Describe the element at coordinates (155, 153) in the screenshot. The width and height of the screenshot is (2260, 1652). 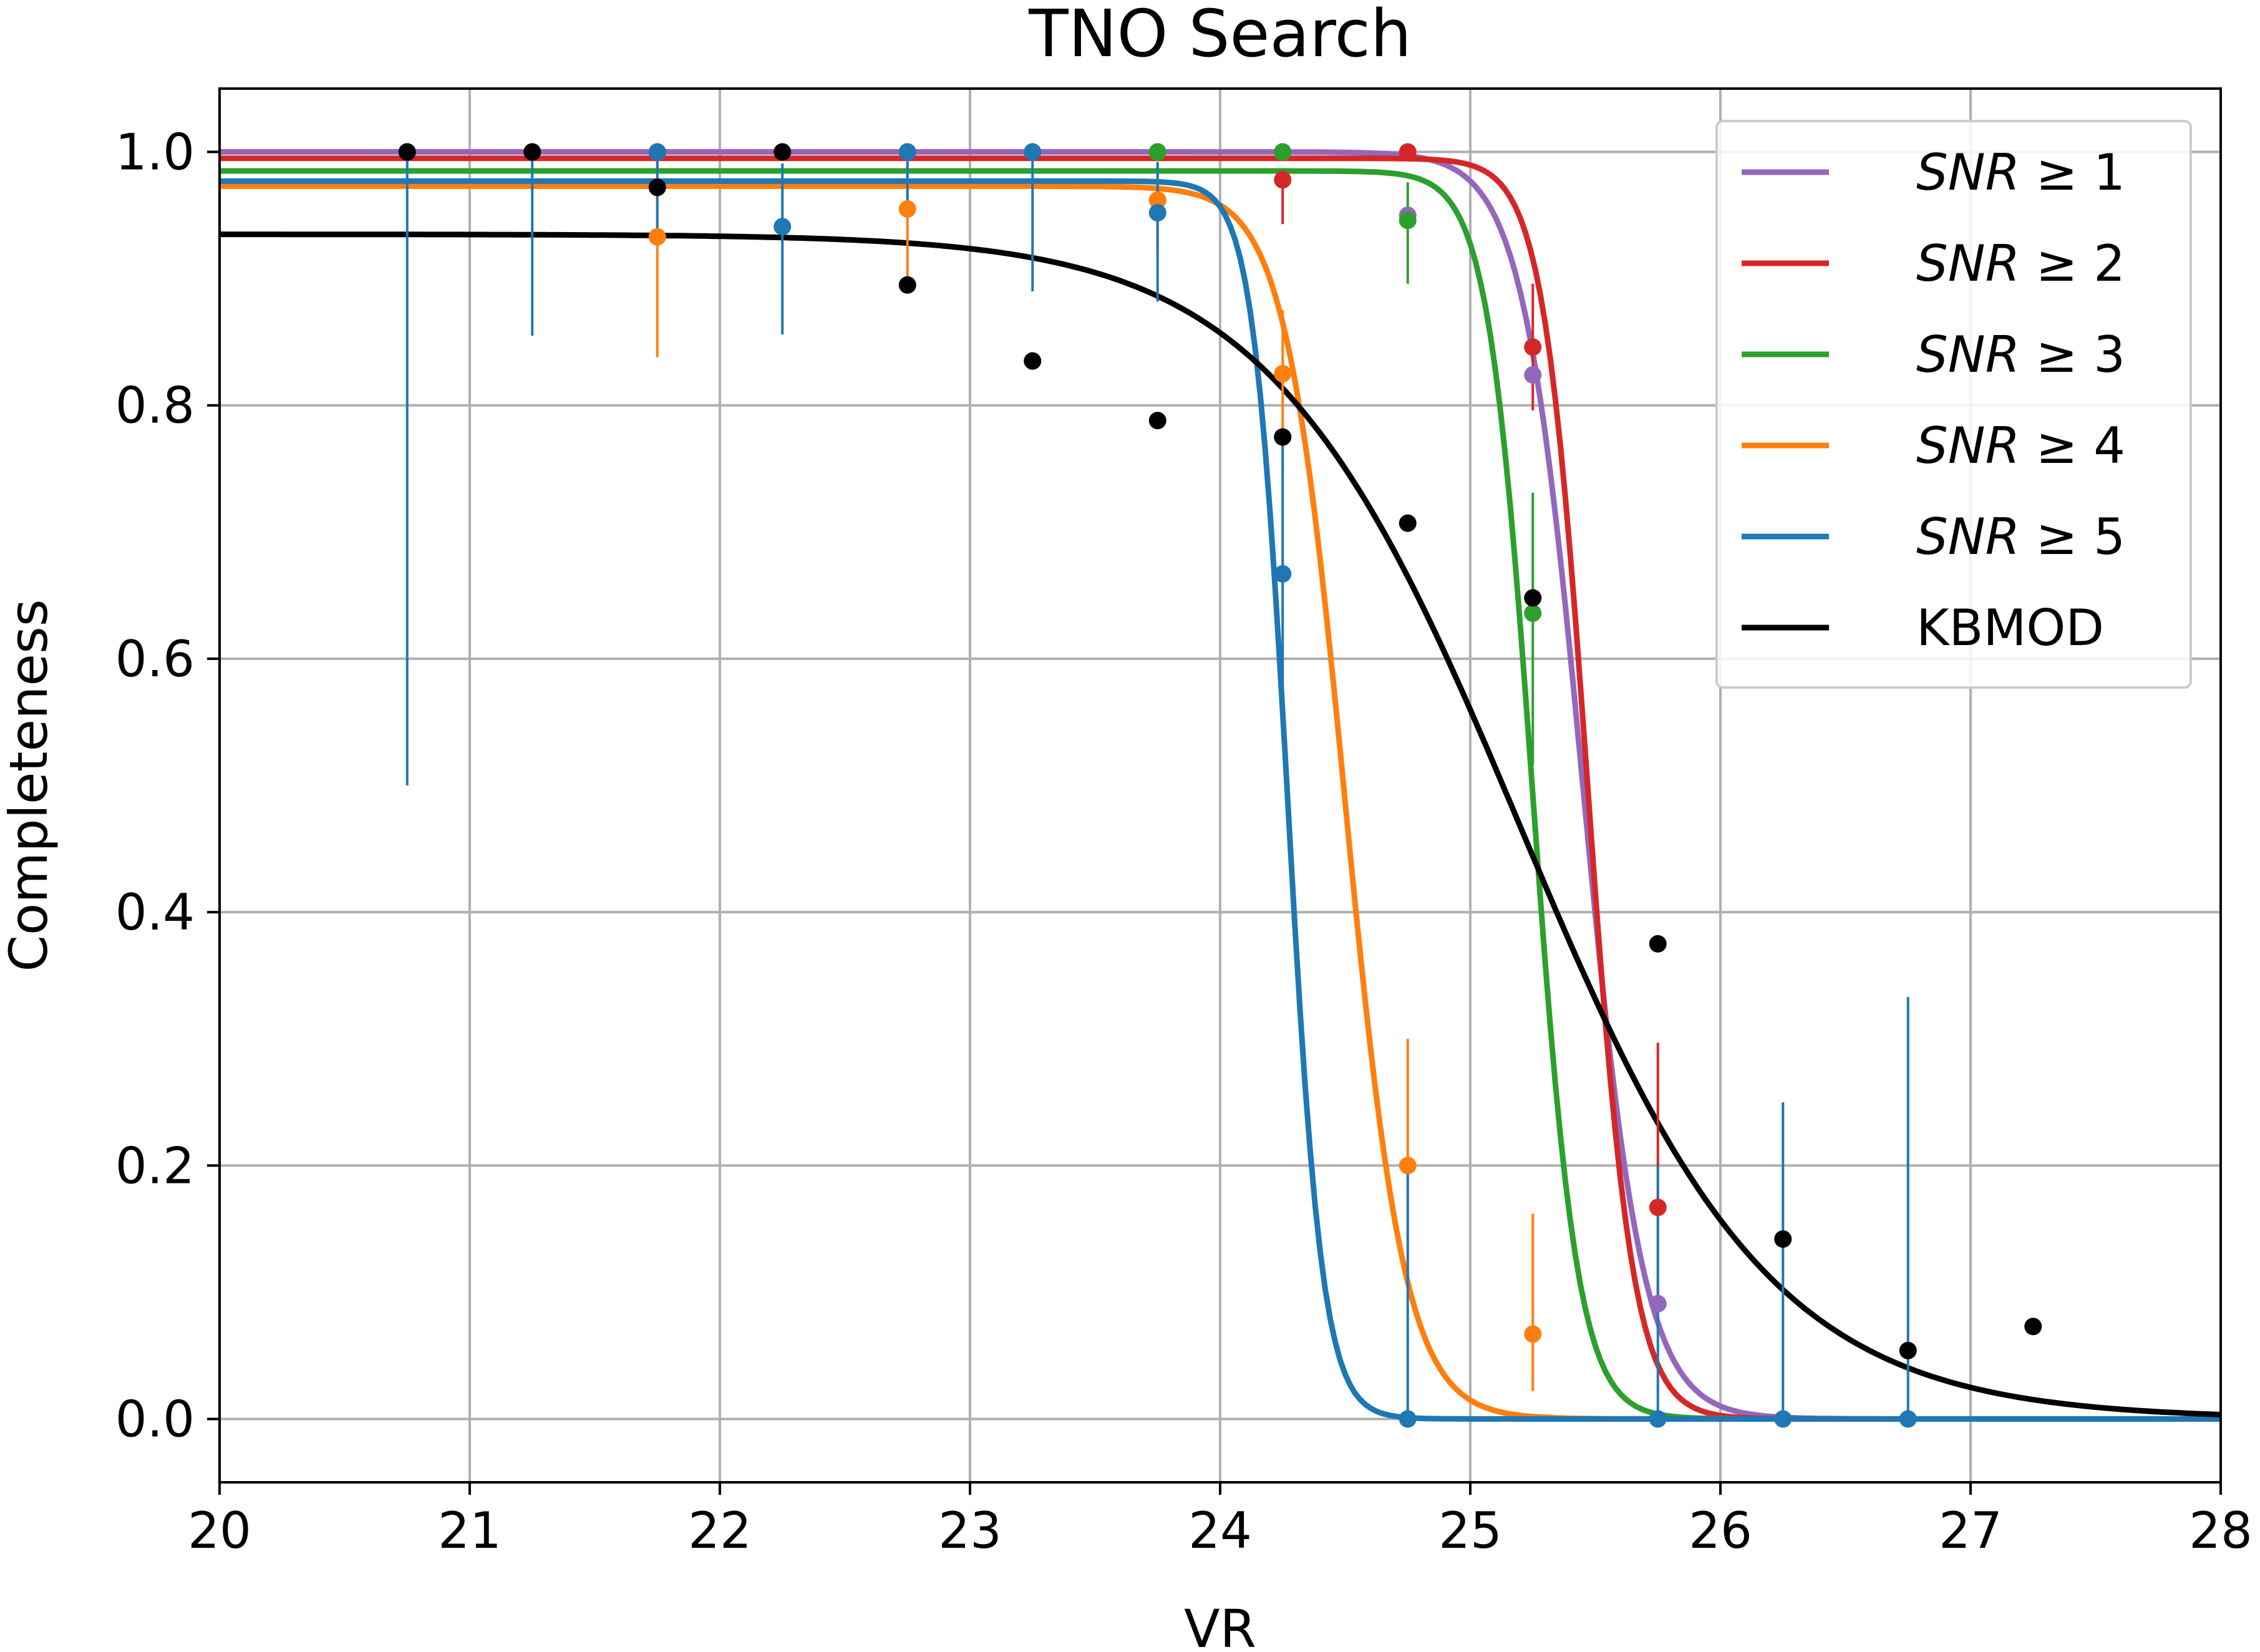
I see `y-tick-label: 1.0` at that location.